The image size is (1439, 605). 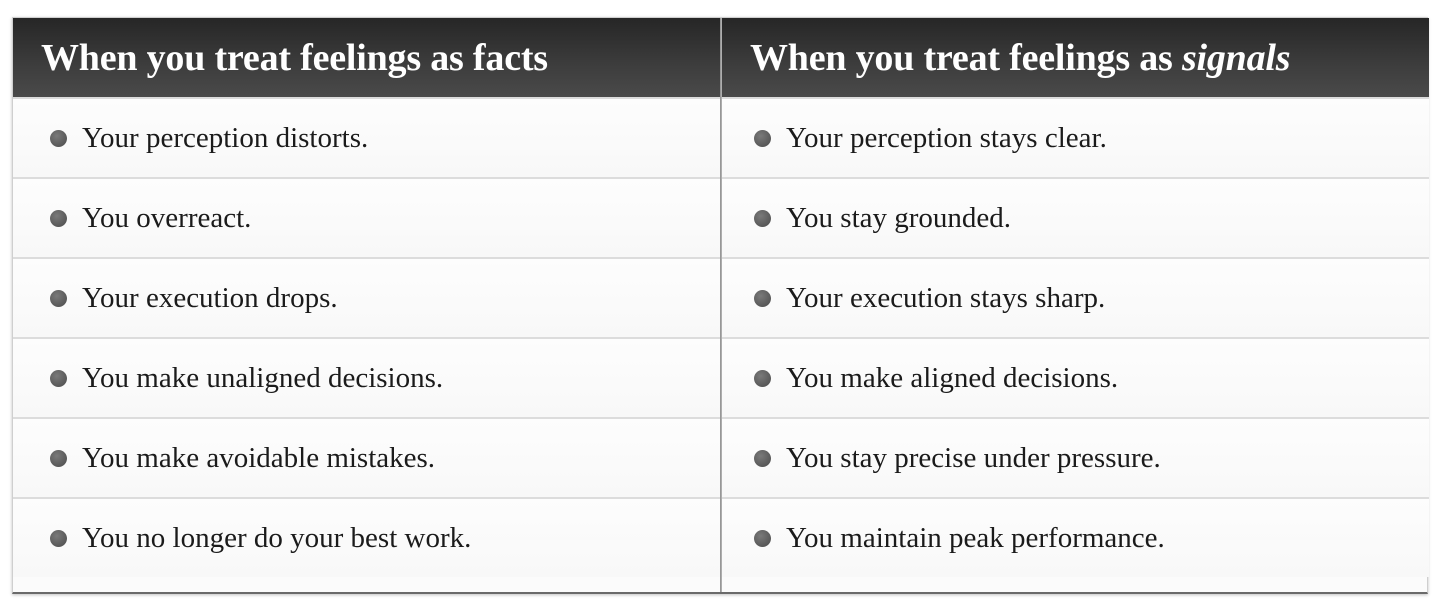 I want to click on list-item: Your perception distorts., so click(x=366, y=137).